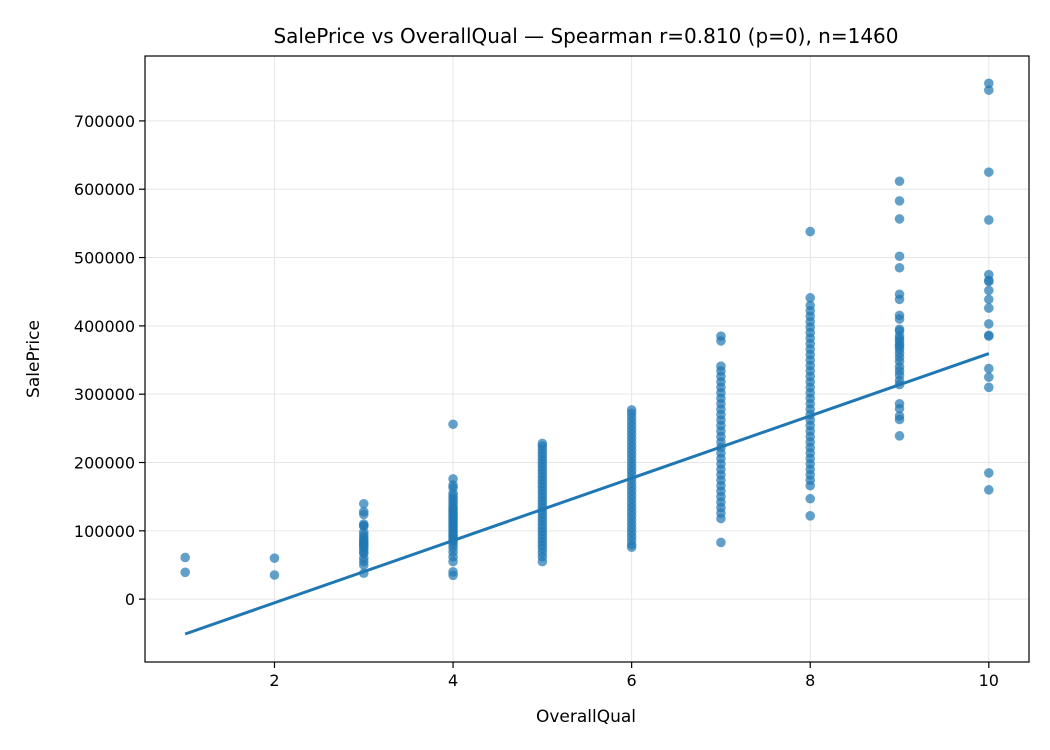 Image resolution: width=1050 pixels, height=750 pixels. I want to click on x-axis-ticks: 2 4 6 8 10, so click(634, 676).